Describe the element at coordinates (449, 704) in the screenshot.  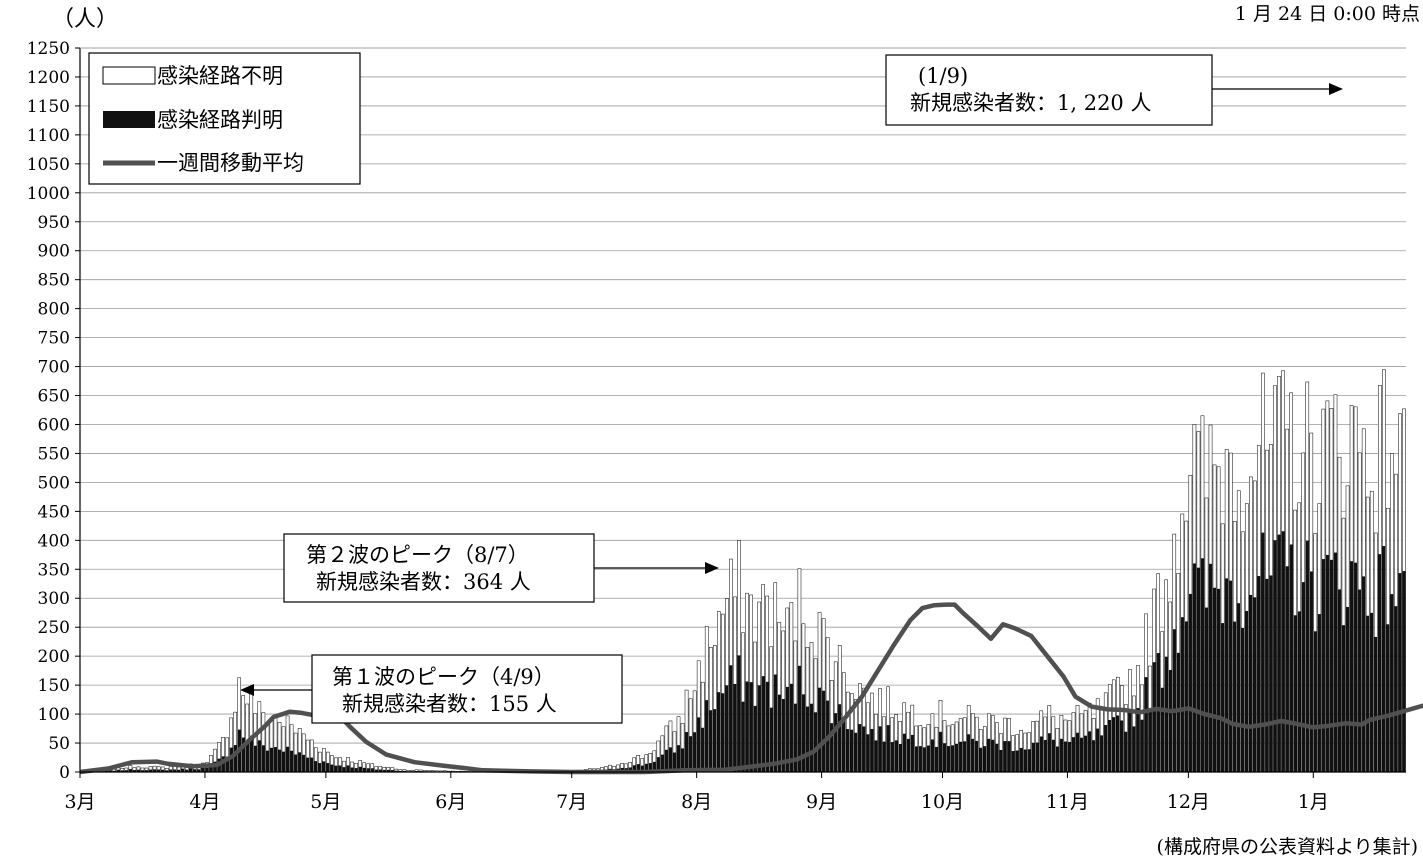
I see `annotation-first-wave-line2: 新規感染者数：155 人` at that location.